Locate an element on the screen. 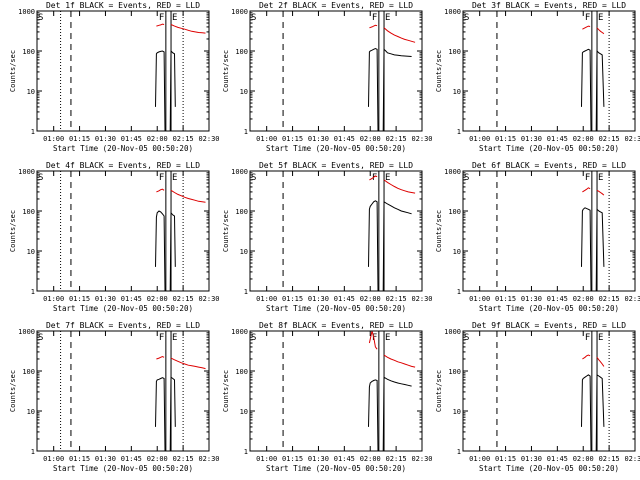 Image resolution: width=640 pixels, height=480 pixels. chart-title: Det 9f BLACK = Events, RED = LLD is located at coordinates (549, 325).